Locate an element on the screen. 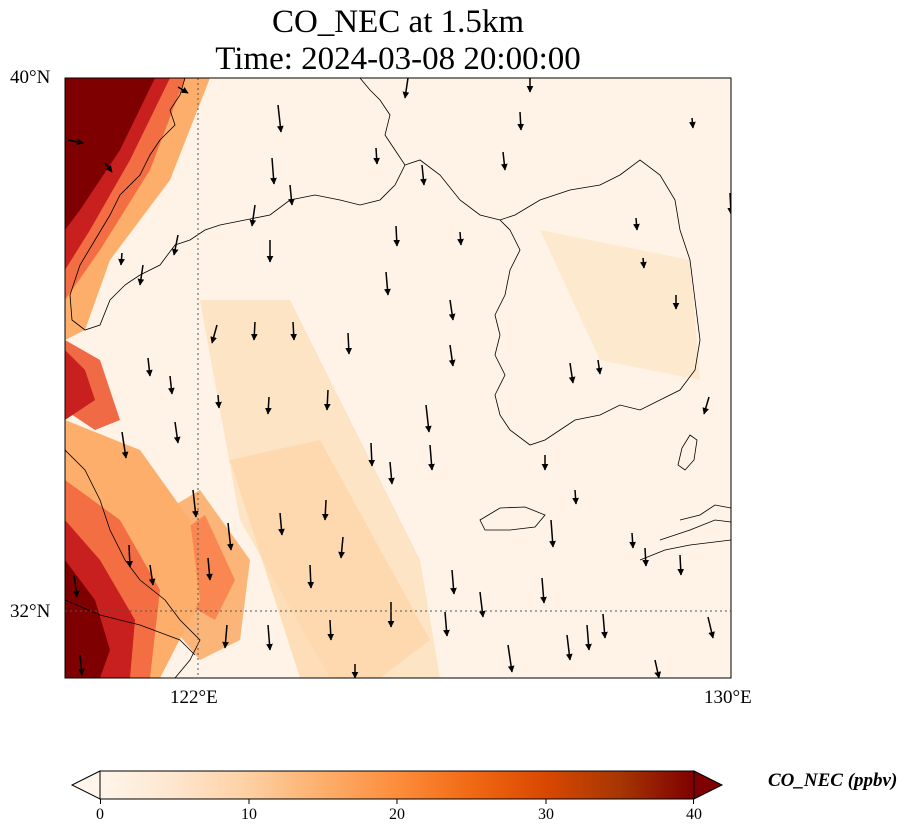 The height and width of the screenshot is (836, 920). map-time: Time: 2024-03-08 20:00:00 is located at coordinates (398, 59).